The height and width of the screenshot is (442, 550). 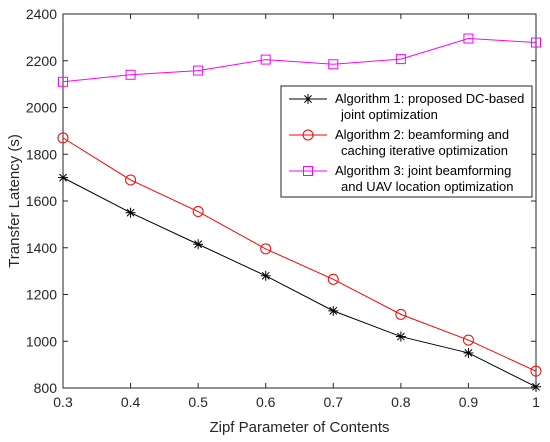 What do you see at coordinates (63, 402) in the screenshot?
I see `x-tick-label: 0.3` at bounding box center [63, 402].